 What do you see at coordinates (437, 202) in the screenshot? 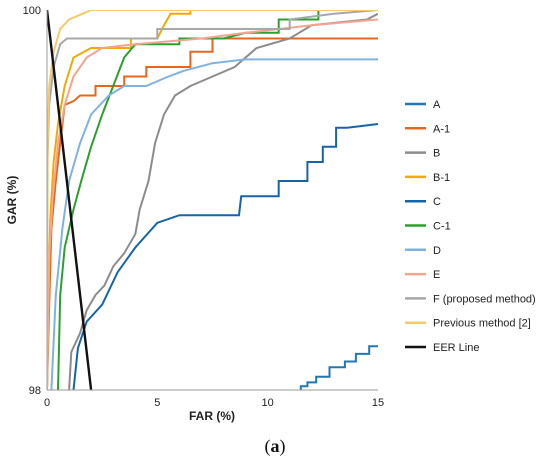
I see `legend-label-c: C` at bounding box center [437, 202].